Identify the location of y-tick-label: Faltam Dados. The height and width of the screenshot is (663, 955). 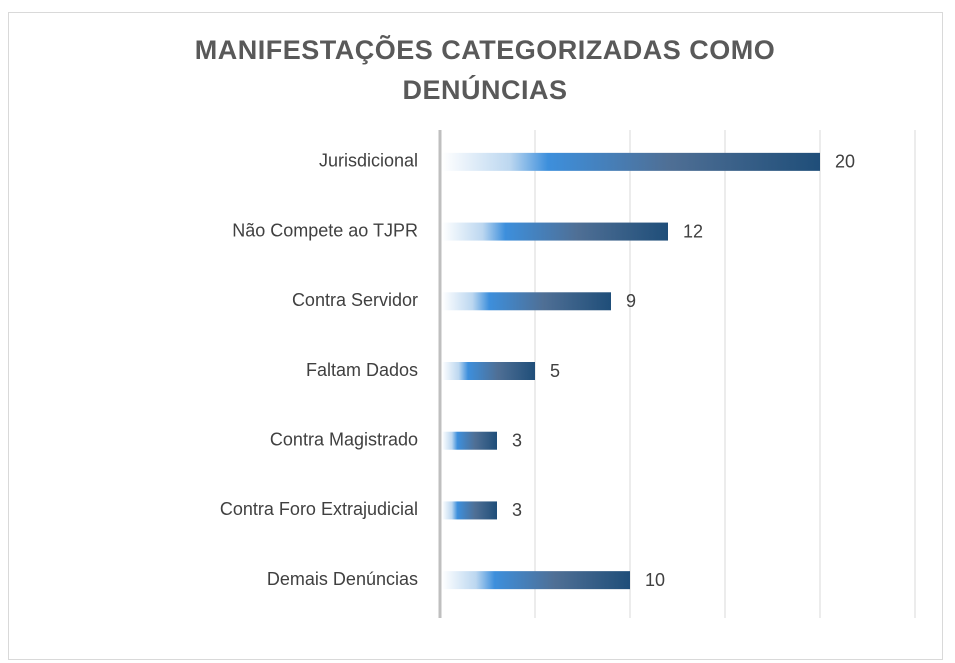
(362, 370).